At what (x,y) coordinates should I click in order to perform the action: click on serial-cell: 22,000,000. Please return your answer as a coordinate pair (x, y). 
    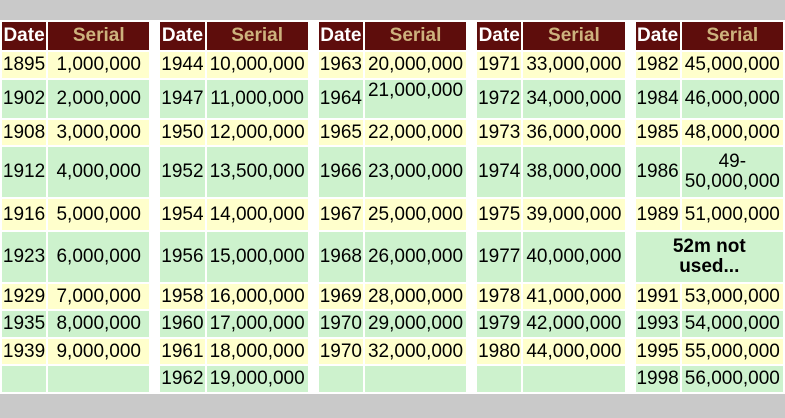
    Looking at the image, I should click on (415, 132).